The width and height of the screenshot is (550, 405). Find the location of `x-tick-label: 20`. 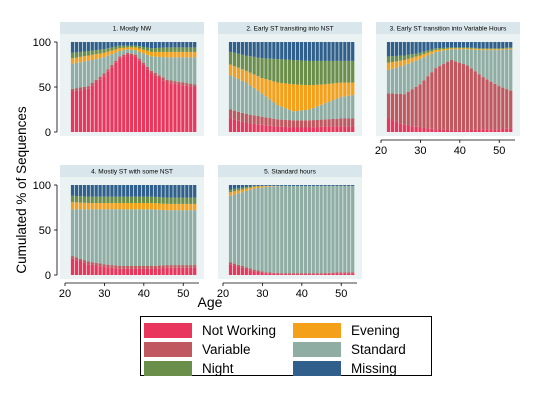

x-tick-label: 20 is located at coordinates (223, 294).